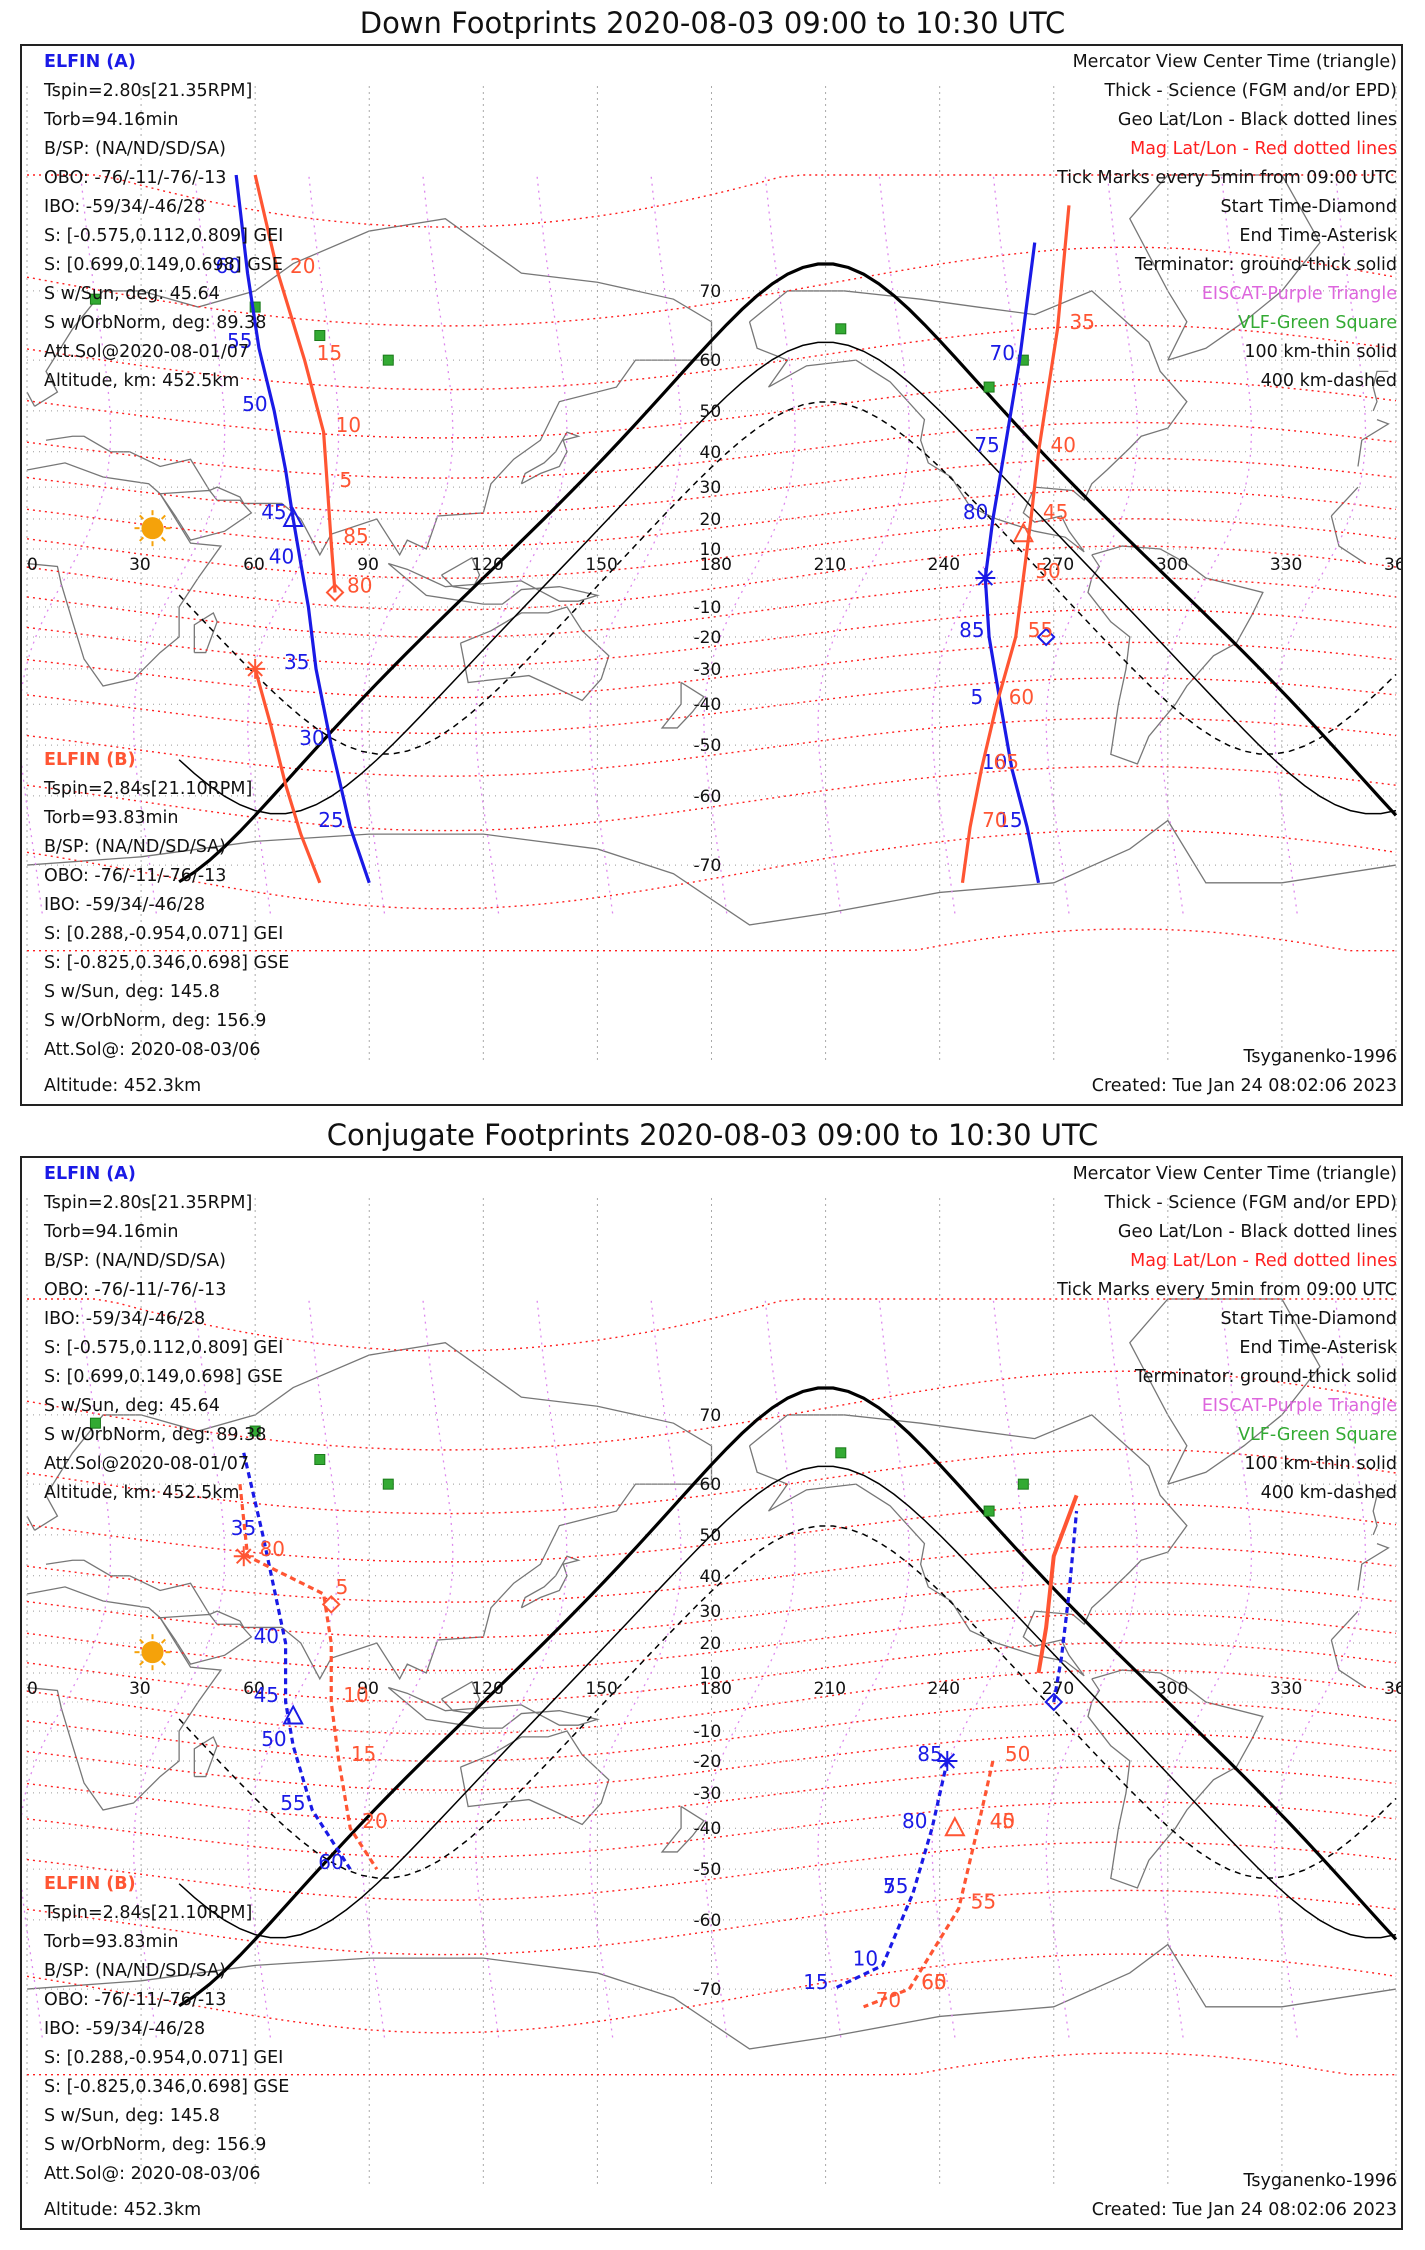 The height and width of the screenshot is (2250, 1425). Describe the element at coordinates (708, 1829) in the screenshot. I see `lat-tick-label: -40` at that location.